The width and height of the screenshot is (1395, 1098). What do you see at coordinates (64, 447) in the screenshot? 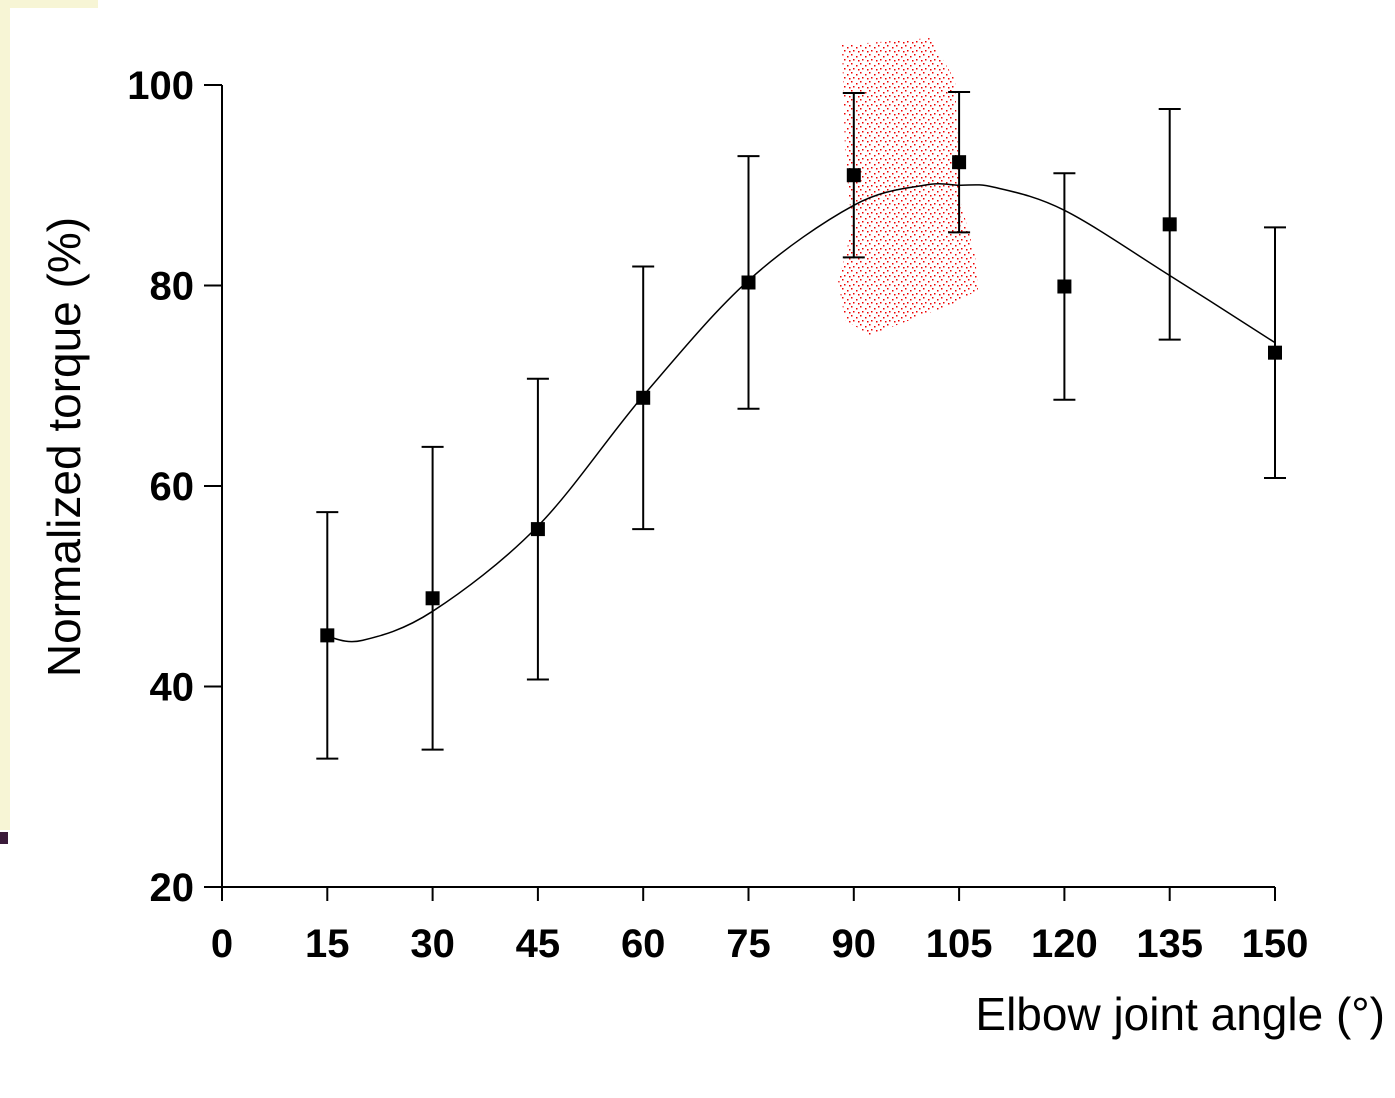
I see `y-axis-title: Normalized torque (%)` at bounding box center [64, 447].